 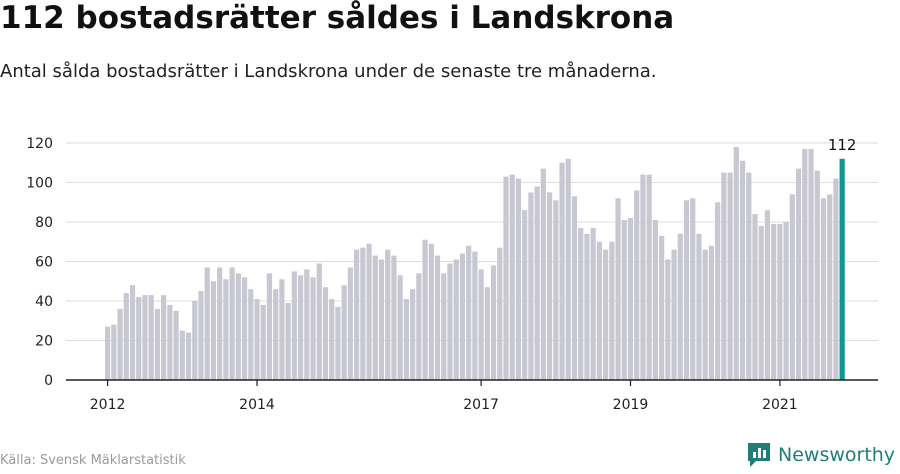 I want to click on y-tick-label: 20, so click(x=44, y=342).